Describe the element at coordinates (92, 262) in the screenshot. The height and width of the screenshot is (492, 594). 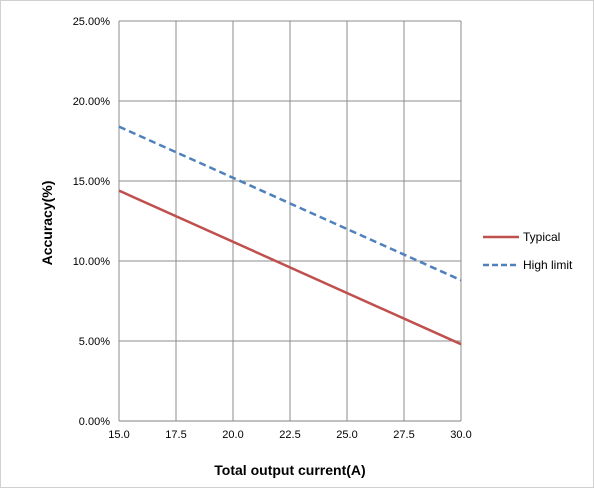
I see `y-tick-label: 10.00%` at that location.